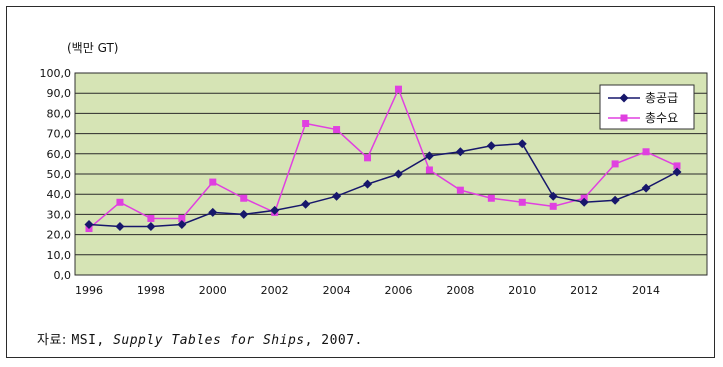  I want to click on x-tick-label: 1998, so click(151, 290).